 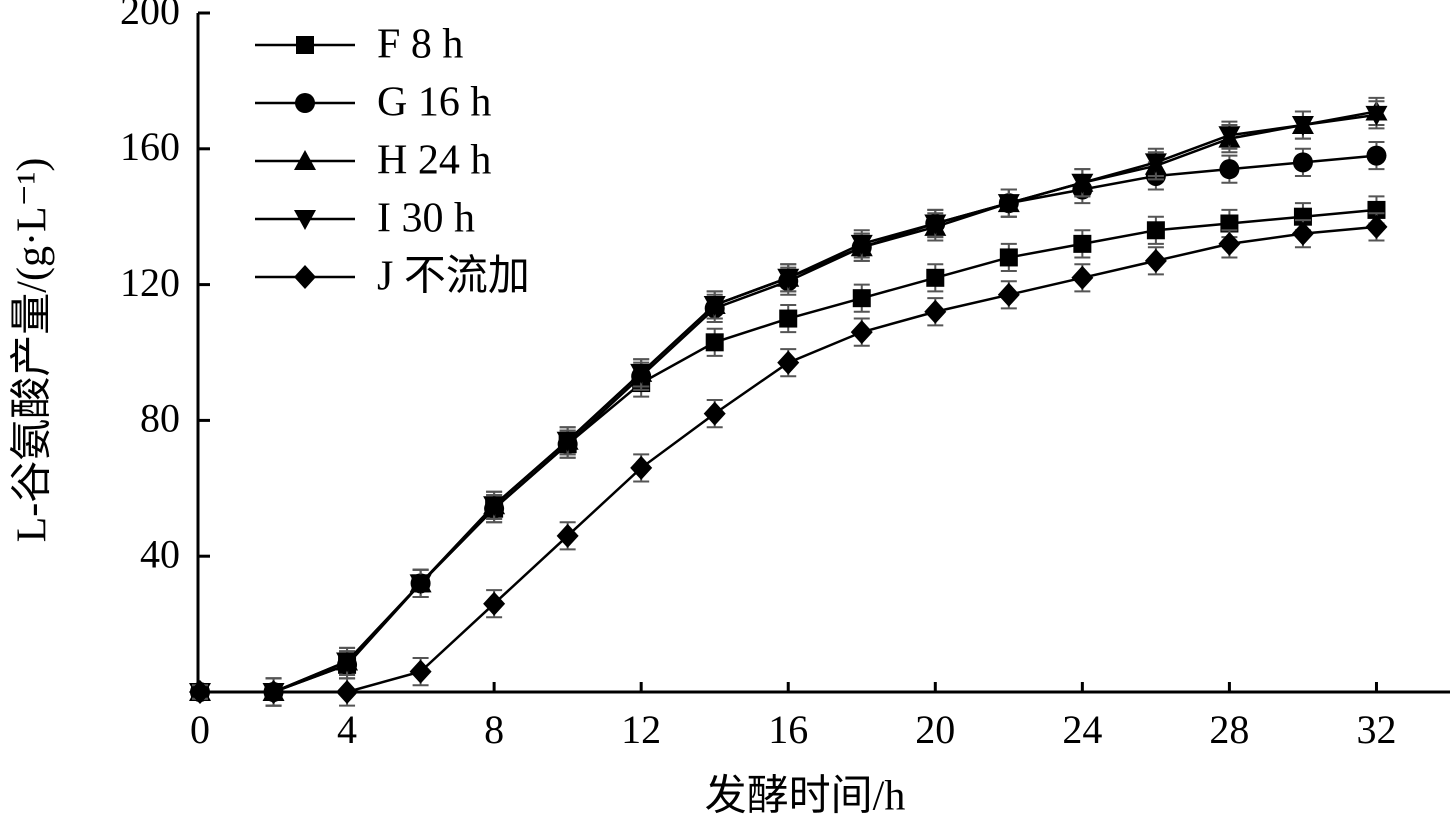 I want to click on y-tick-label: 40, so click(x=160, y=553).